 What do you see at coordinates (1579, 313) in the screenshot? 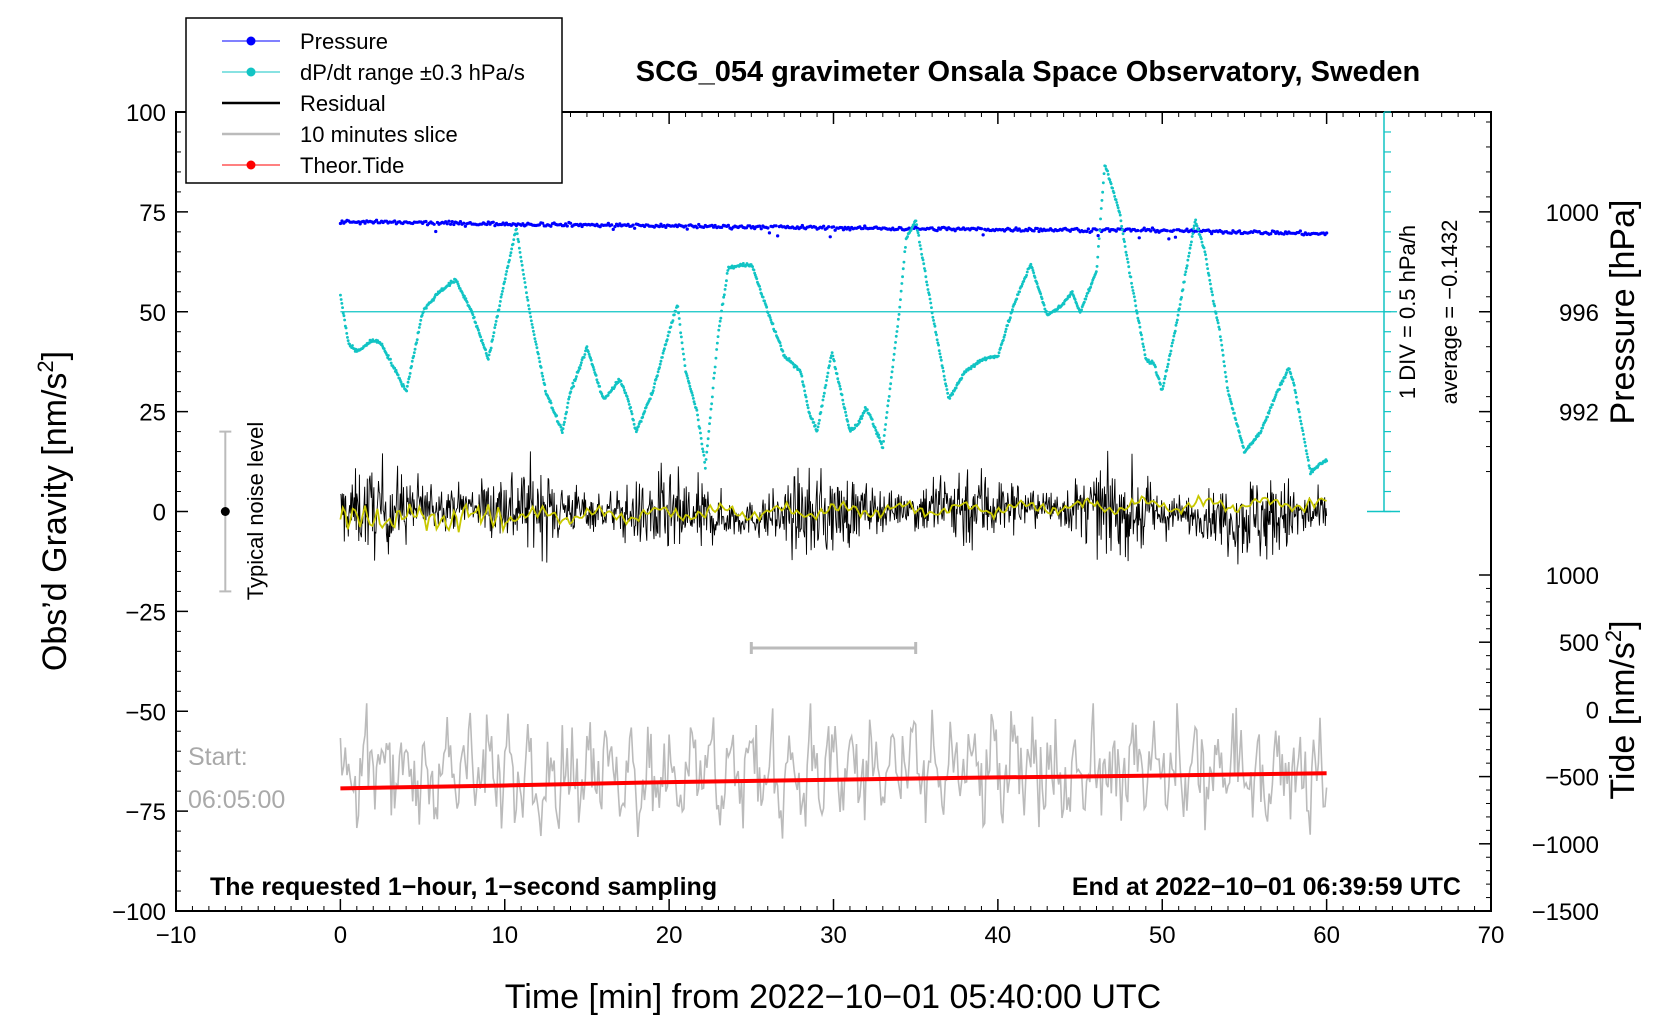
I see `pressure-tick-label: 996` at bounding box center [1579, 313].